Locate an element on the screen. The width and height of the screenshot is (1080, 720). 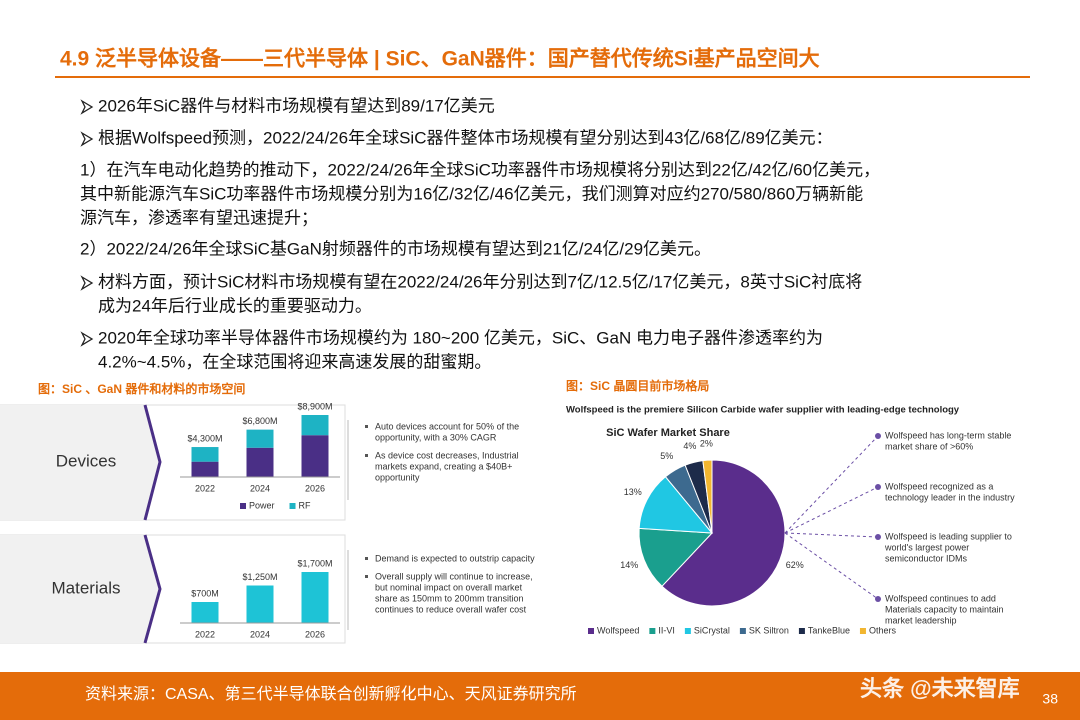
legend-label: SiCrystal is located at coordinates (712, 630).